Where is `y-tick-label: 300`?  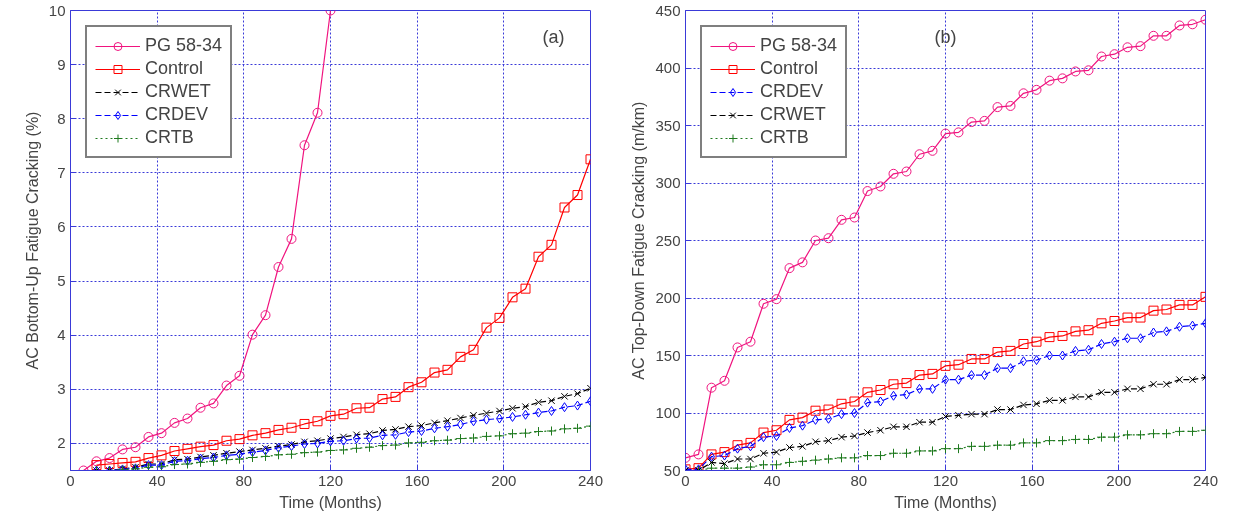 y-tick-label: 300 is located at coordinates (668, 182).